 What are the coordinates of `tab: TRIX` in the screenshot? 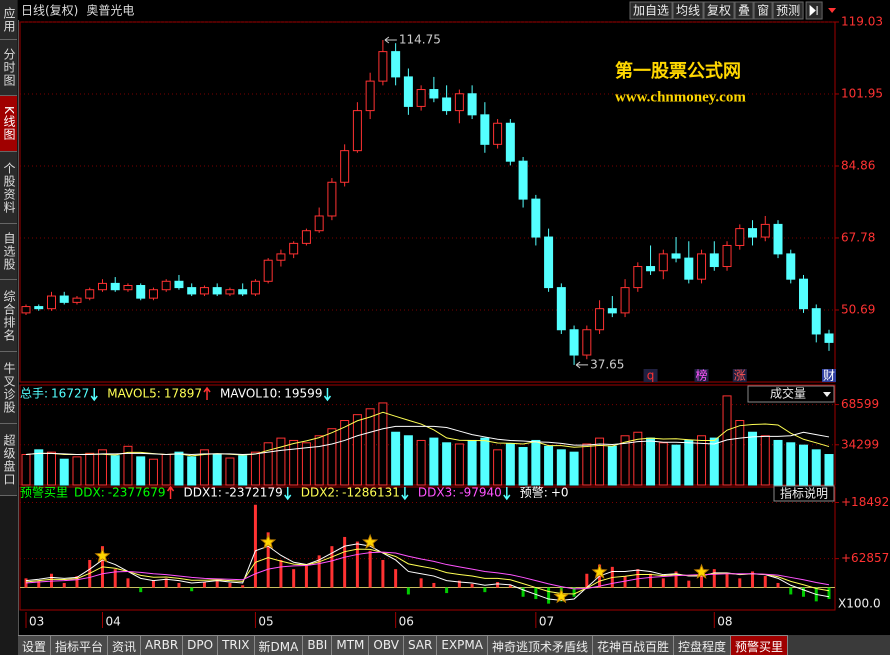 It's located at (236, 645).